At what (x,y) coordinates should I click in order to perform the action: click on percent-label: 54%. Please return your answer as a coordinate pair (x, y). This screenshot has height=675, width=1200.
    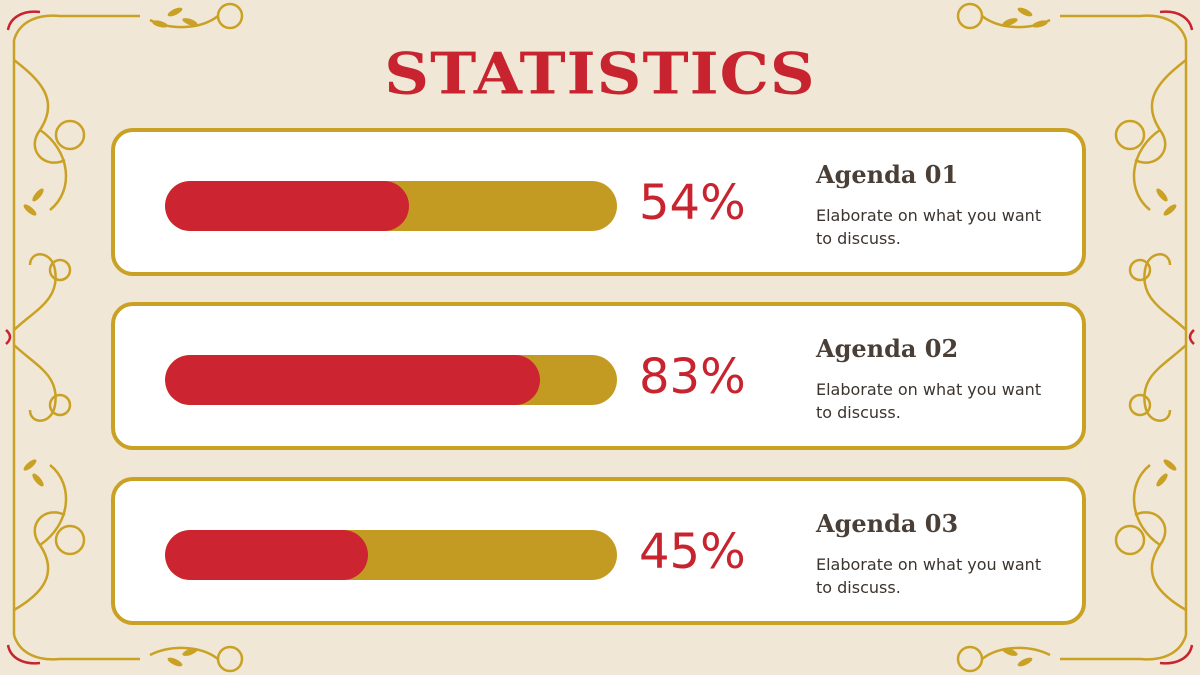
    Looking at the image, I should click on (692, 203).